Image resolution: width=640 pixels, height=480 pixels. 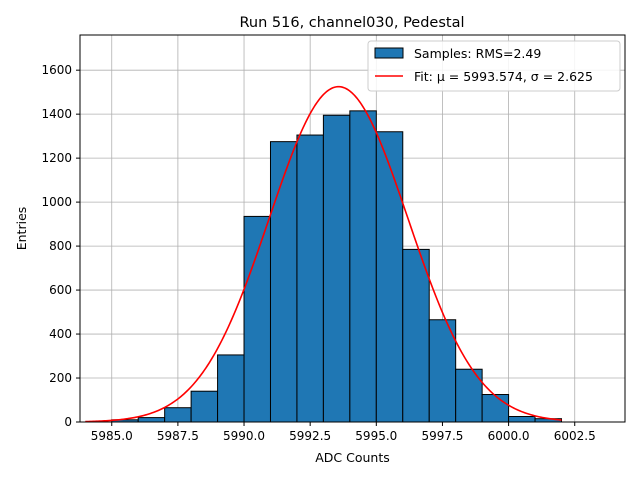 What do you see at coordinates (509, 436) in the screenshot?
I see `x-tick-label: 6000.0` at bounding box center [509, 436].